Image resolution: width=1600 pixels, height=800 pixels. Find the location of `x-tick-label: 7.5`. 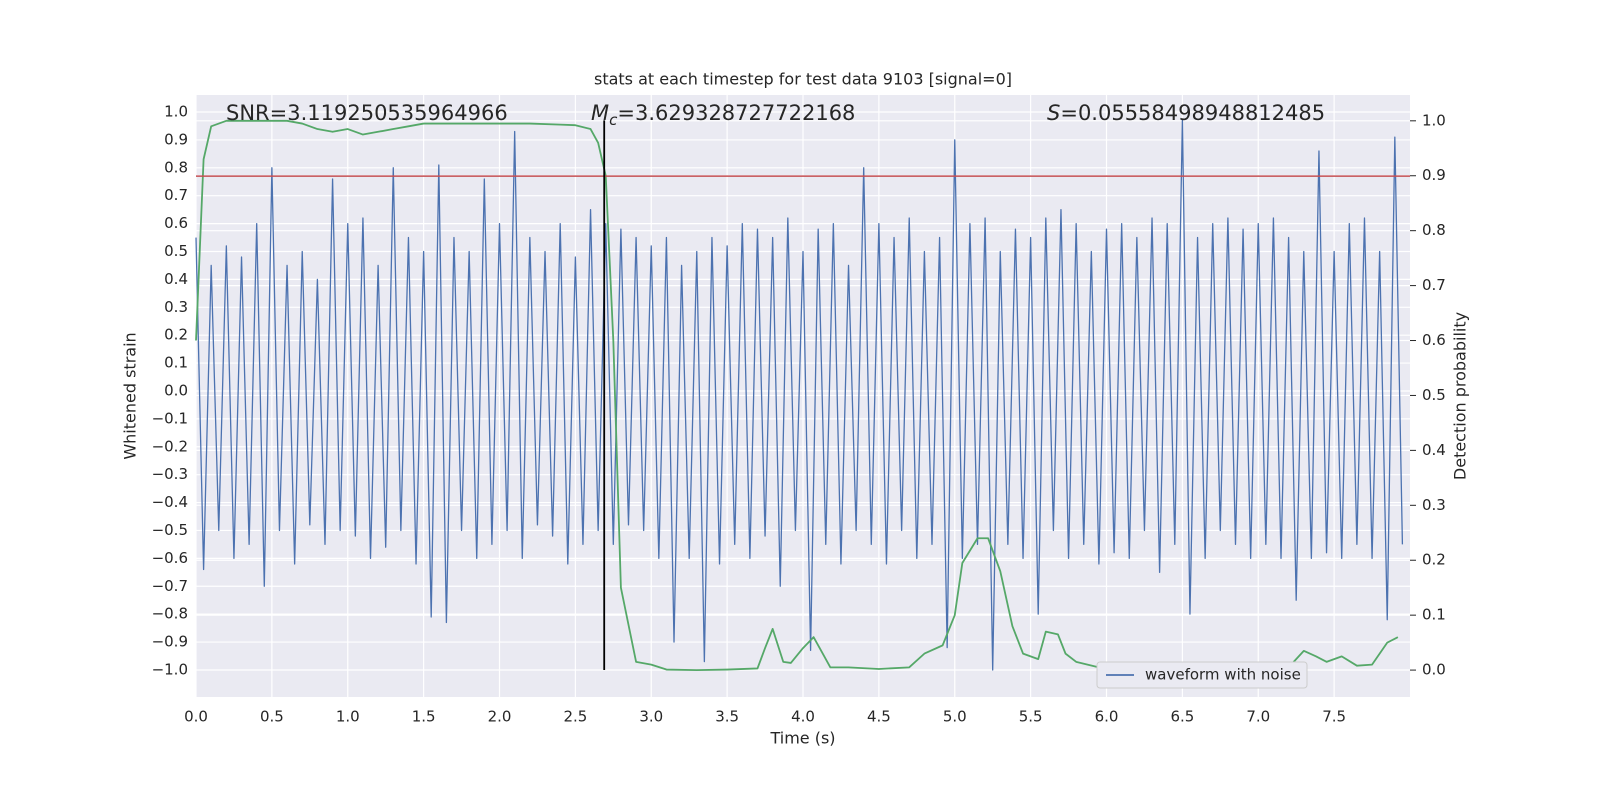

x-tick-label: 7.5 is located at coordinates (1334, 717).